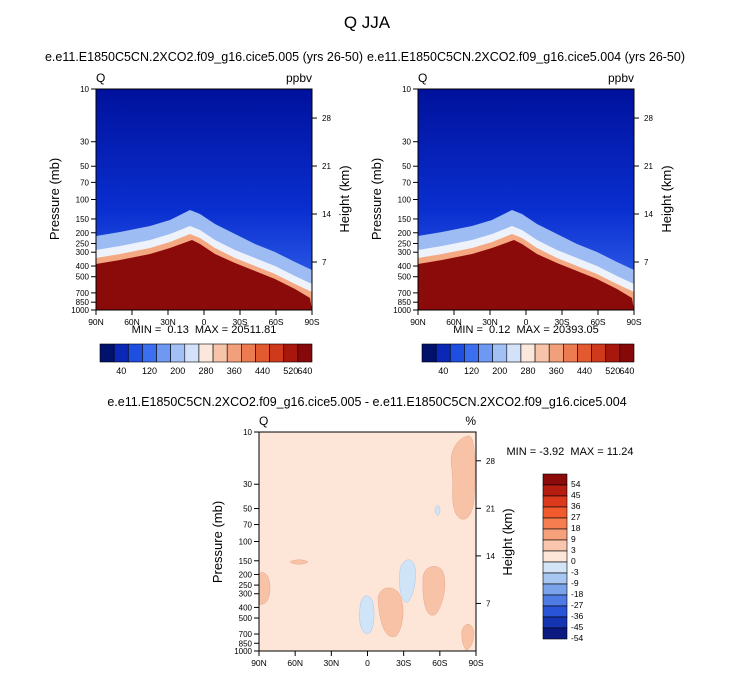 The width and height of the screenshot is (733, 673). I want to click on colorbar-label: 440, so click(262, 371).